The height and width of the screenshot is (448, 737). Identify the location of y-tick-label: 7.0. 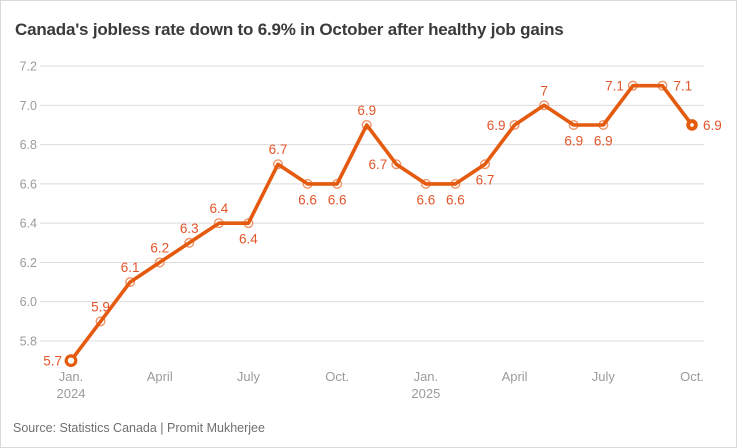
(28, 106).